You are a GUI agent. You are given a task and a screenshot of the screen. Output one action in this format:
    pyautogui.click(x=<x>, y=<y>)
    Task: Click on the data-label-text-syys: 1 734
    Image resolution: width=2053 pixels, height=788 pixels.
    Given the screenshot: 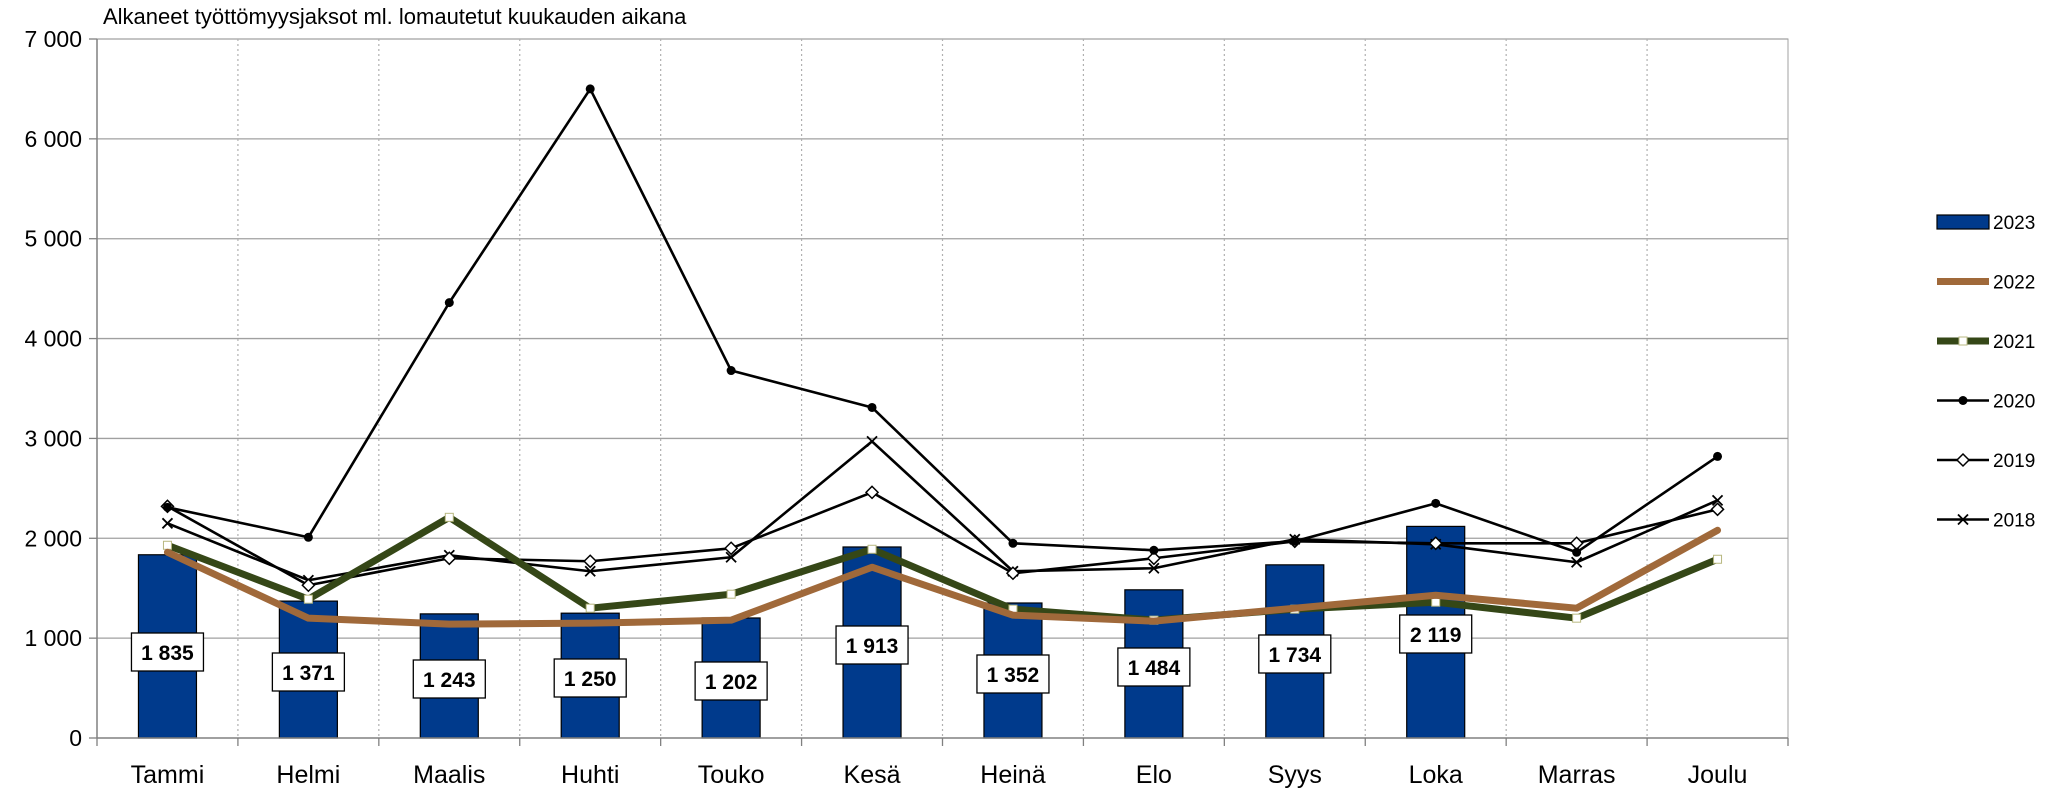 What is the action you would take?
    pyautogui.click(x=1295, y=655)
    